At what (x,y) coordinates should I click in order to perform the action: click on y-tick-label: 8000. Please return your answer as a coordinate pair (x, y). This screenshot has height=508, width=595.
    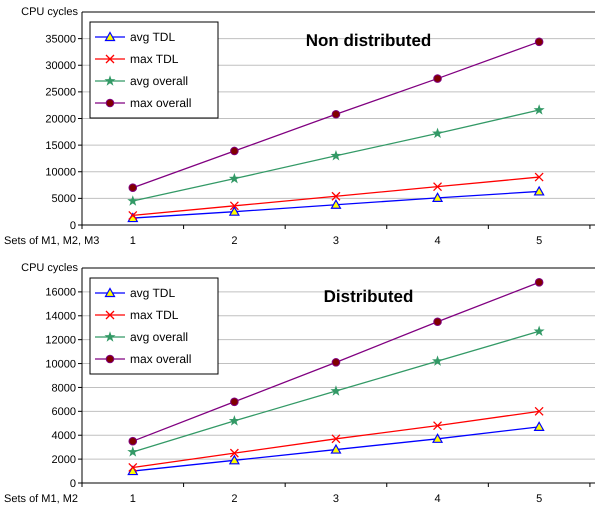
    Looking at the image, I should click on (64, 388).